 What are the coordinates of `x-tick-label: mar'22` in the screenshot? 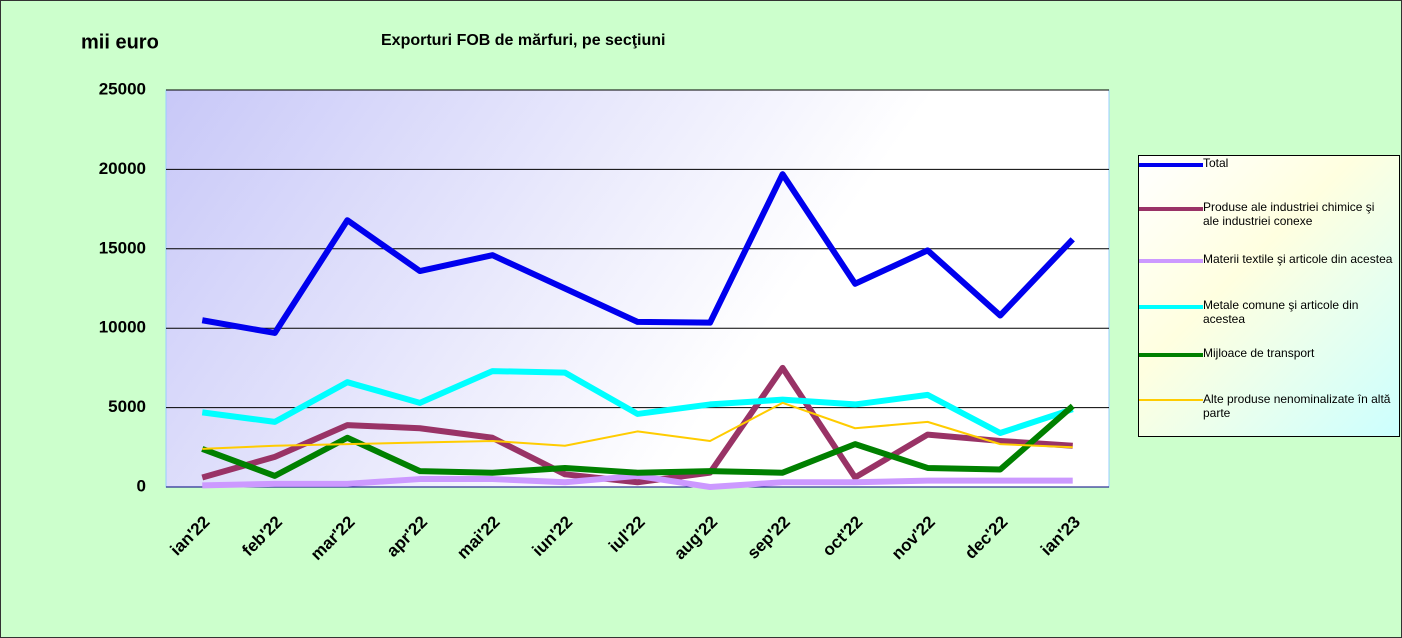 It's located at (333, 538).